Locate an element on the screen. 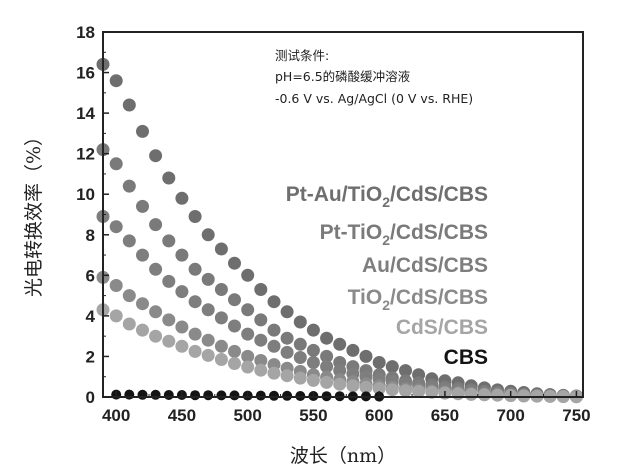 The image size is (619, 475). legend-label: Au/CdS/CBS is located at coordinates (425, 265).